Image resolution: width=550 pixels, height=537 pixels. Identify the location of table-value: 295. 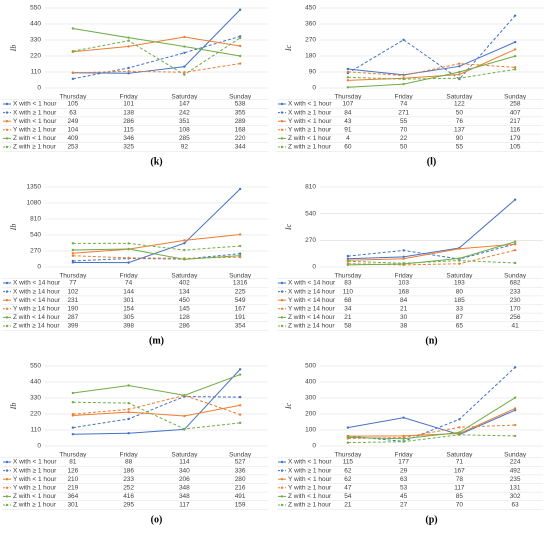
(128, 505).